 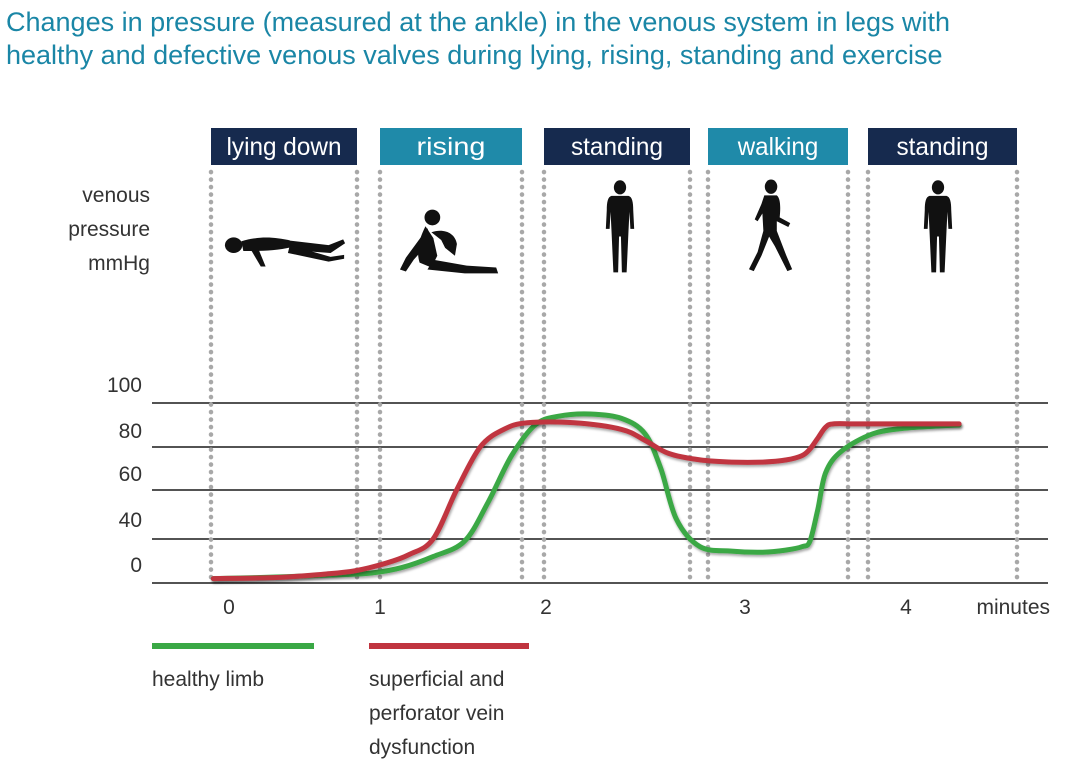 I want to click on x-tick-label: 2, so click(x=546, y=607).